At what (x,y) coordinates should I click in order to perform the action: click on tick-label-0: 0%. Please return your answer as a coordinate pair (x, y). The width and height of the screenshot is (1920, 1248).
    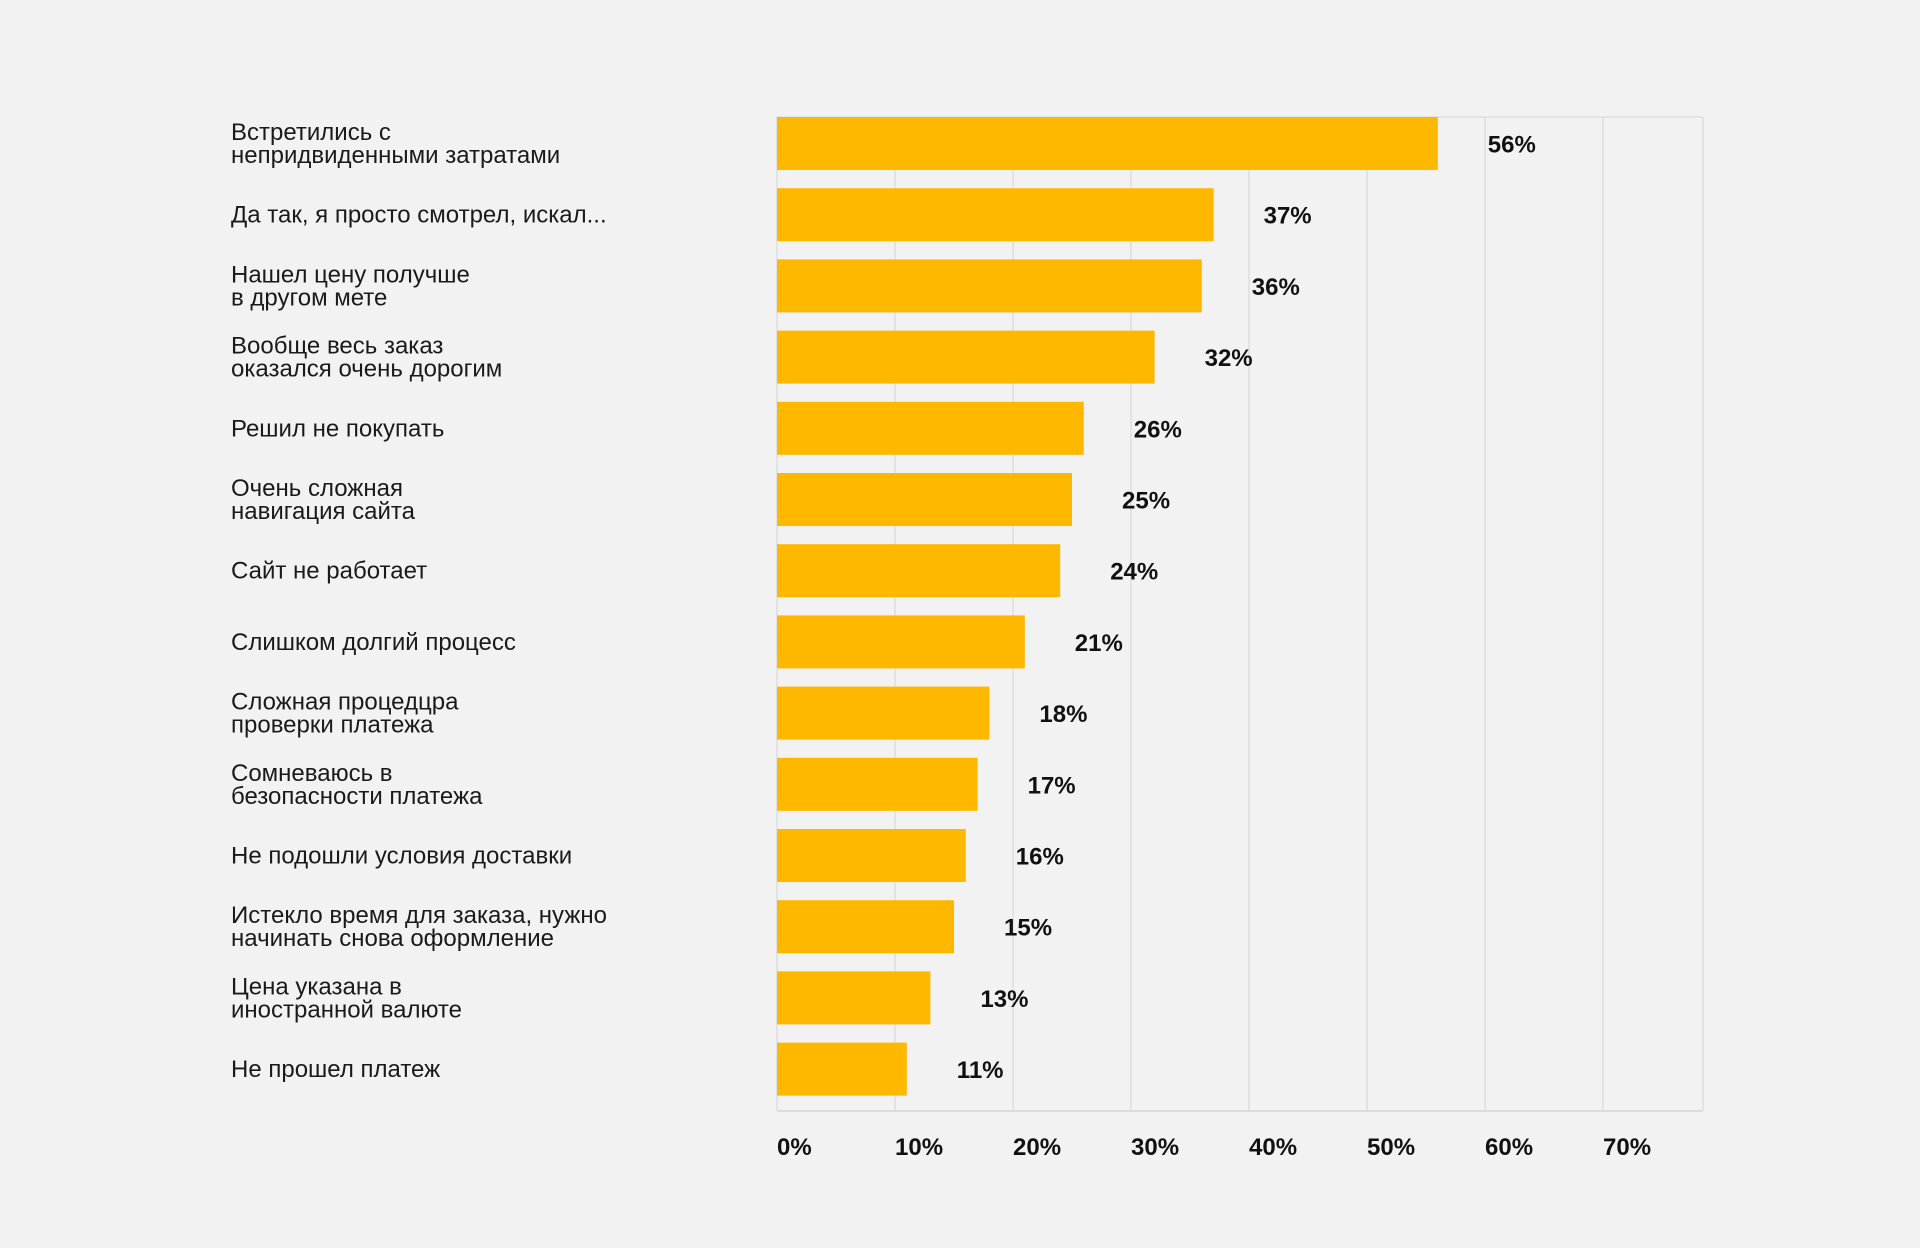
    Looking at the image, I should click on (794, 1147).